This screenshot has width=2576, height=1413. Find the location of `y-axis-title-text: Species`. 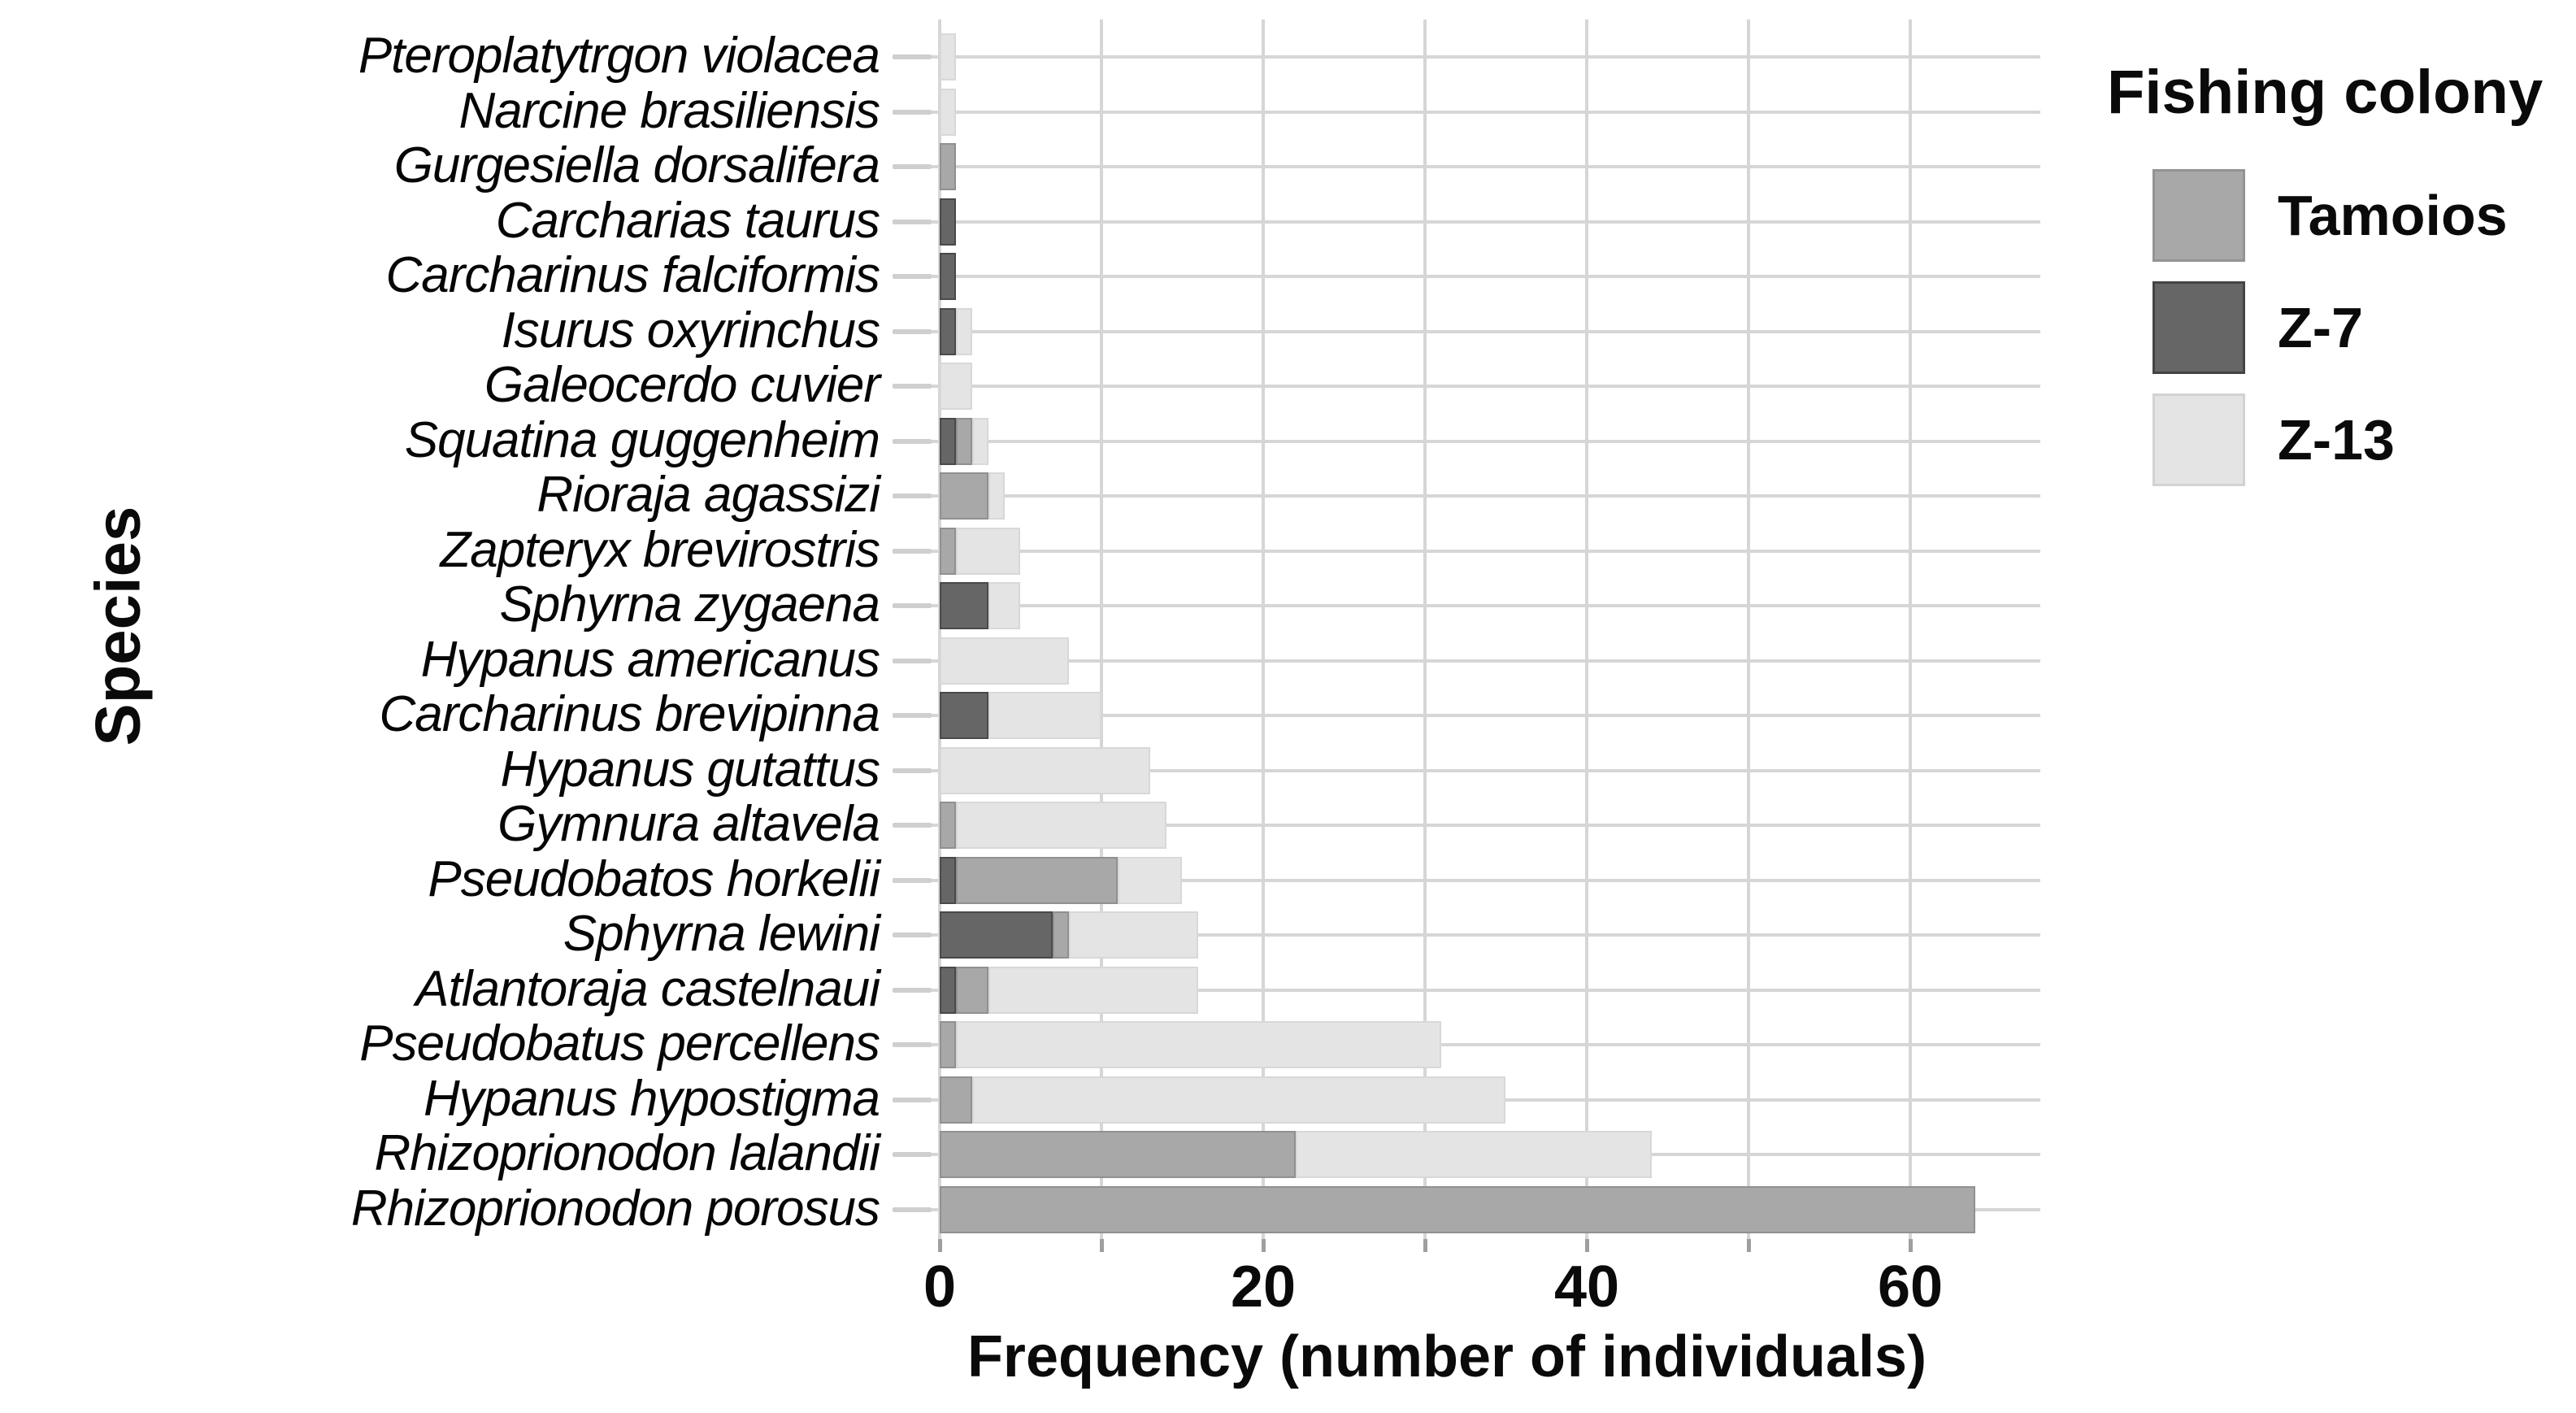

y-axis-title-text: Species is located at coordinates (117, 626).